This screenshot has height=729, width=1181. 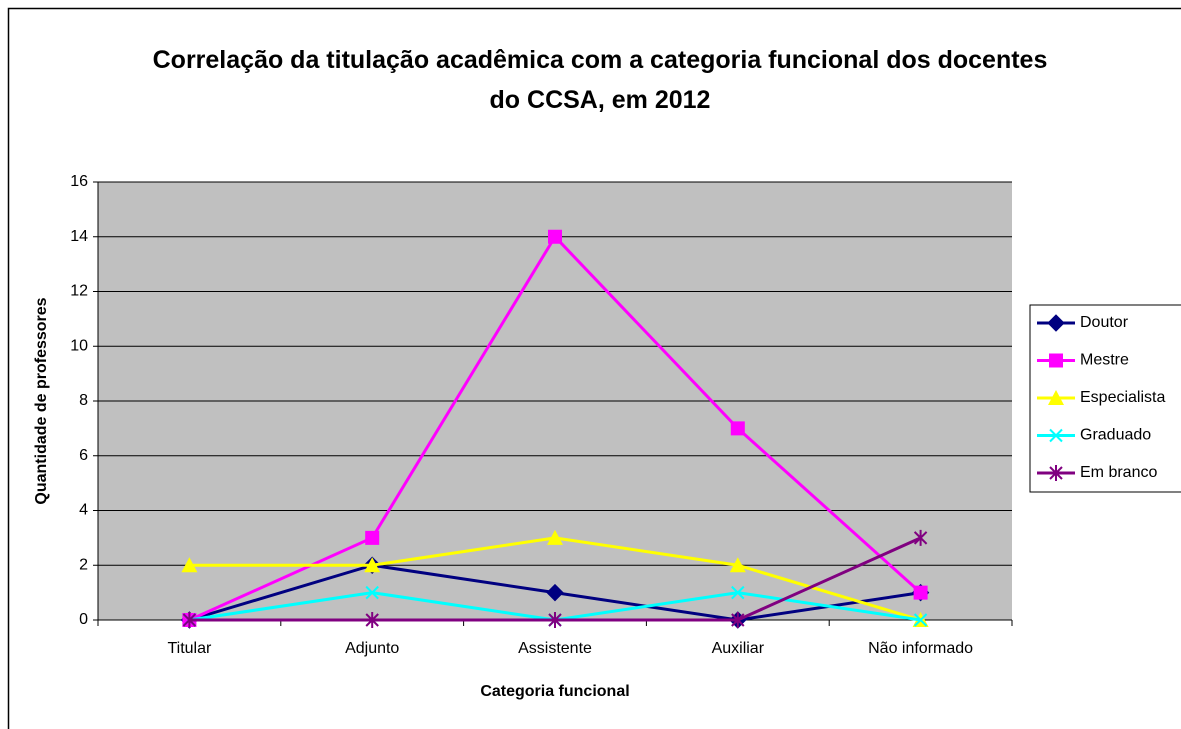 I want to click on legend-label: Doutor, so click(x=1104, y=322).